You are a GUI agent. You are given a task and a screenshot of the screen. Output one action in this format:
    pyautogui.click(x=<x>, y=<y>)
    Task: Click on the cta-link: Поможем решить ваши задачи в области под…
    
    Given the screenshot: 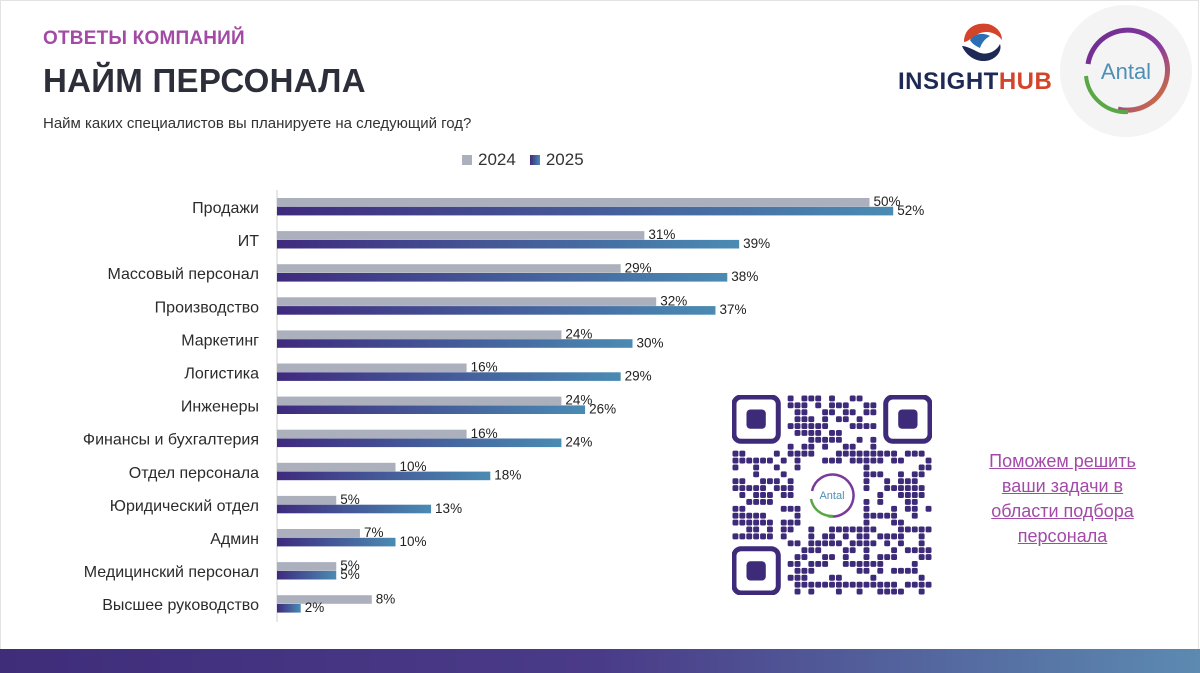 What is the action you would take?
    pyautogui.click(x=1062, y=498)
    